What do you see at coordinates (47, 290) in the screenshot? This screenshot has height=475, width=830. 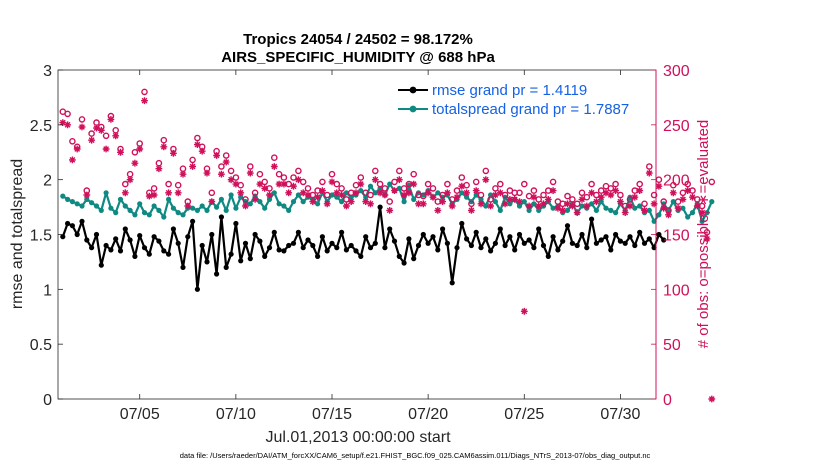 I see `y-left-tick-label: 1` at bounding box center [47, 290].